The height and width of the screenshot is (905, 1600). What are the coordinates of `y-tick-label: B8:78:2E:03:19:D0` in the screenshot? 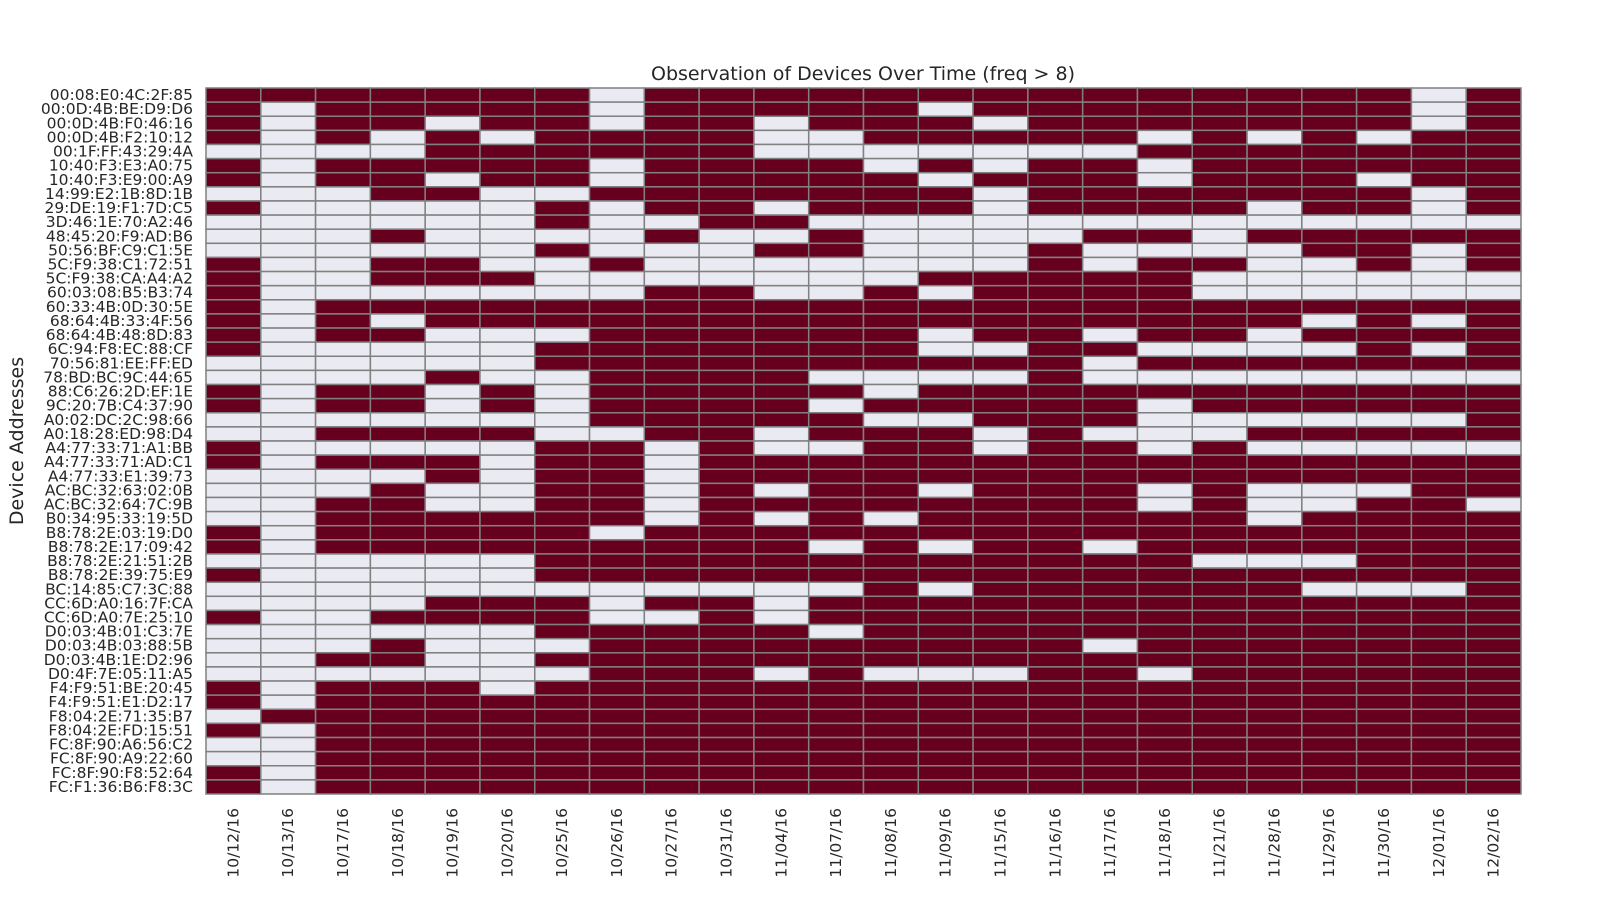 It's located at (119, 533).